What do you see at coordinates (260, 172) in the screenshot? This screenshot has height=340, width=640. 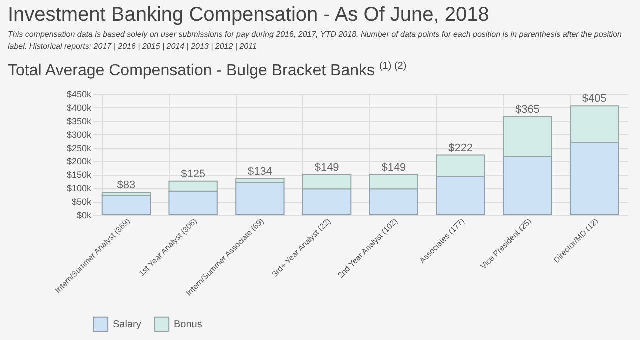 I see `total-label: $134` at bounding box center [260, 172].